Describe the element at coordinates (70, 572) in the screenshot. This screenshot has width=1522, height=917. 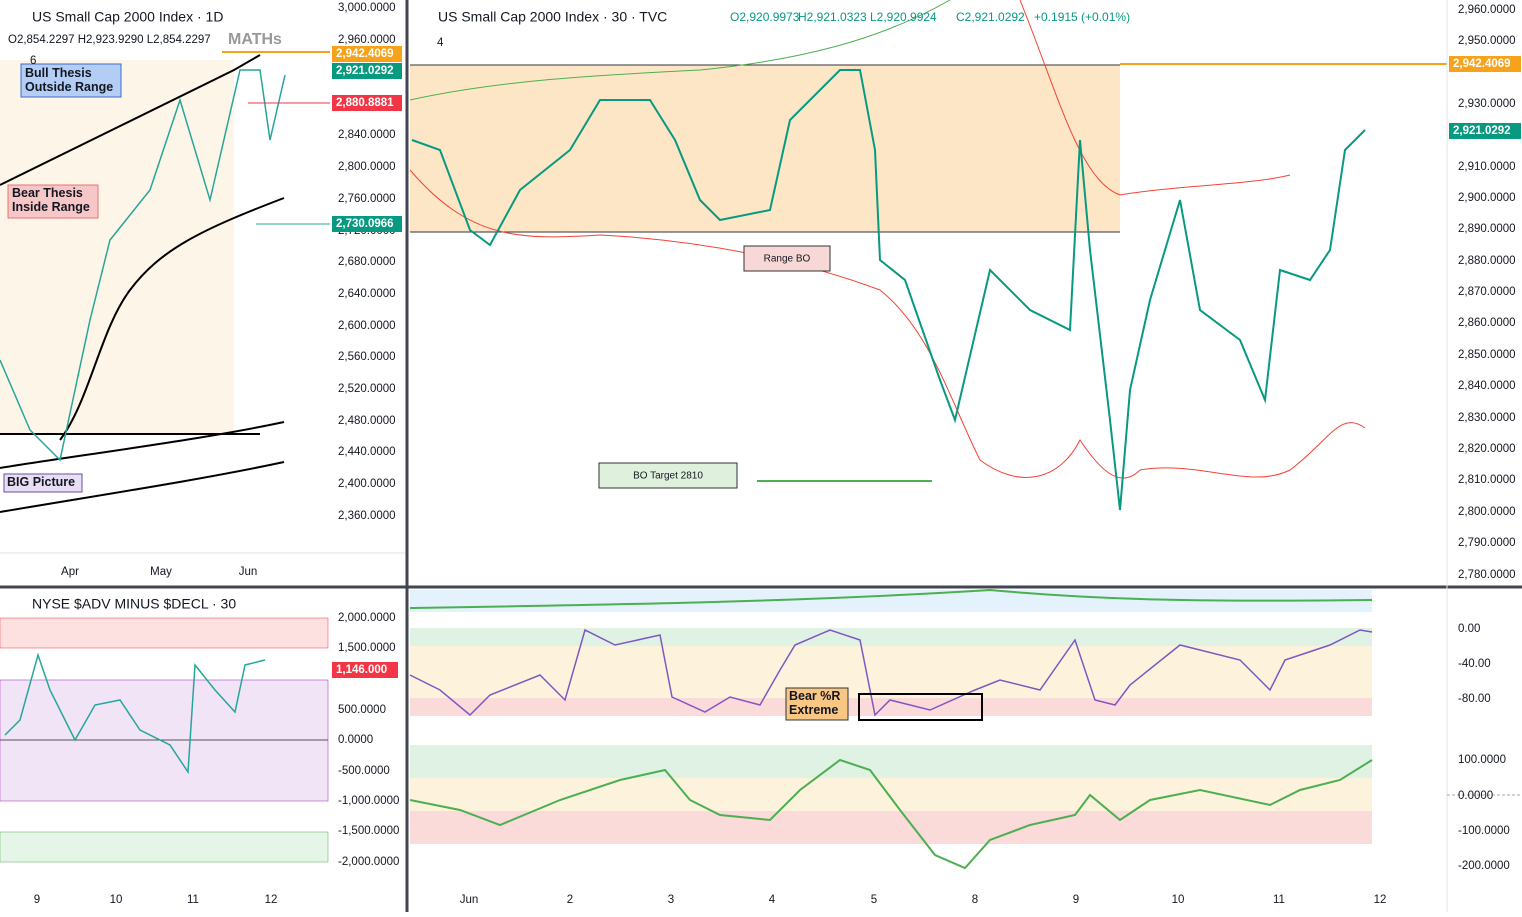
I see `x-label: Apr` at that location.